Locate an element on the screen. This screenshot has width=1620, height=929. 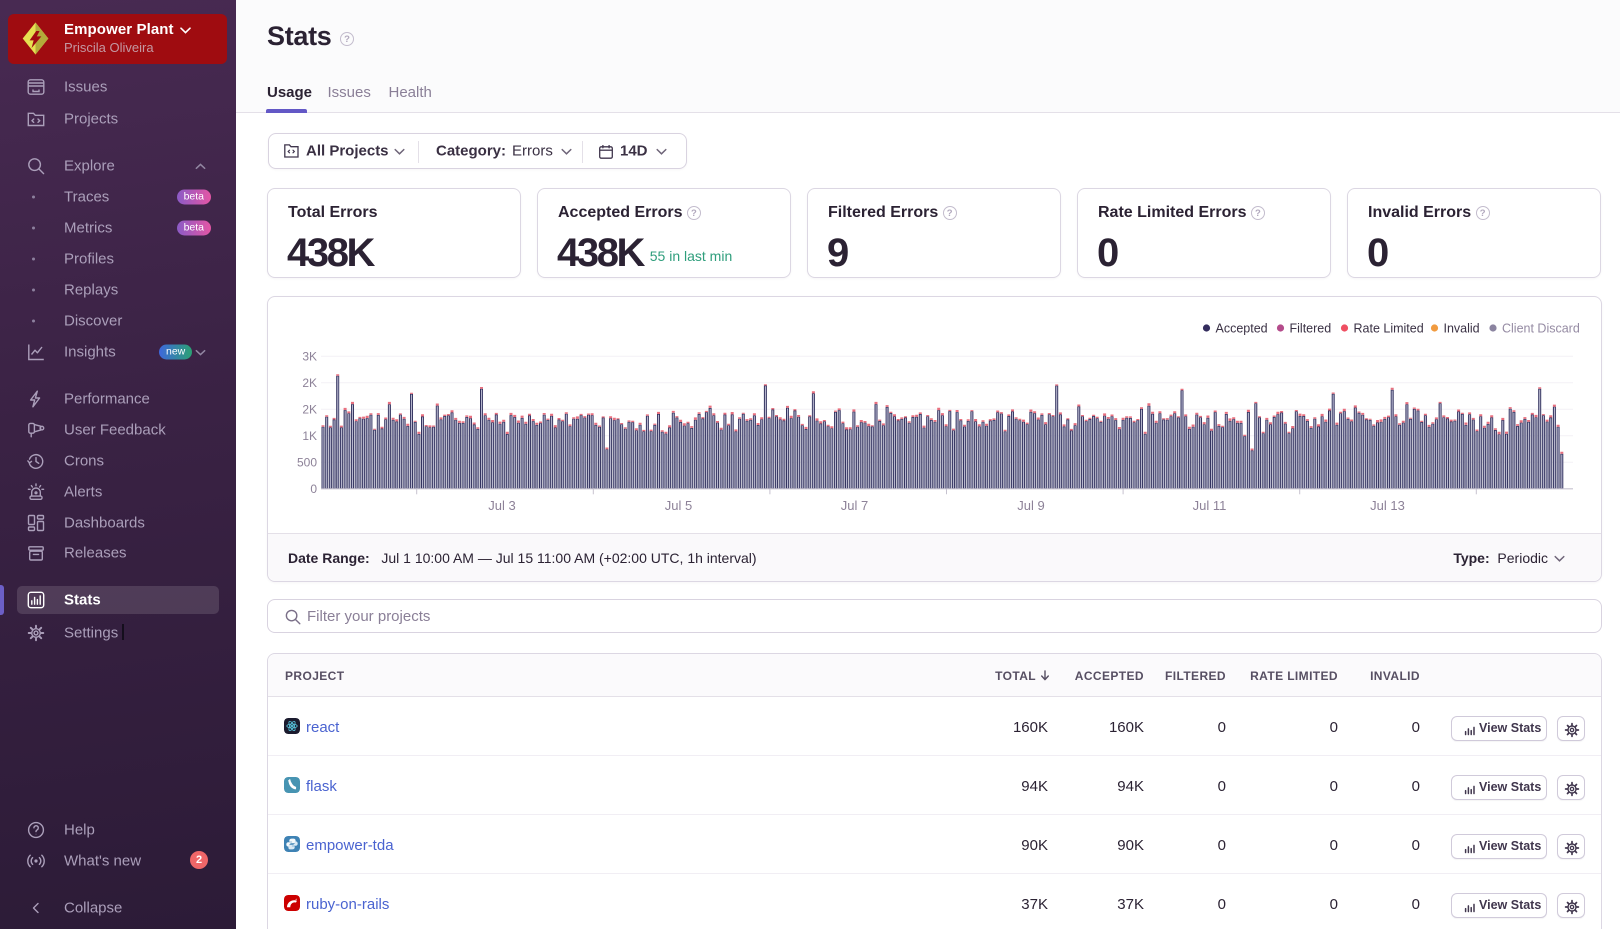
svg-text: Jul 9 is located at coordinates (1030, 505).